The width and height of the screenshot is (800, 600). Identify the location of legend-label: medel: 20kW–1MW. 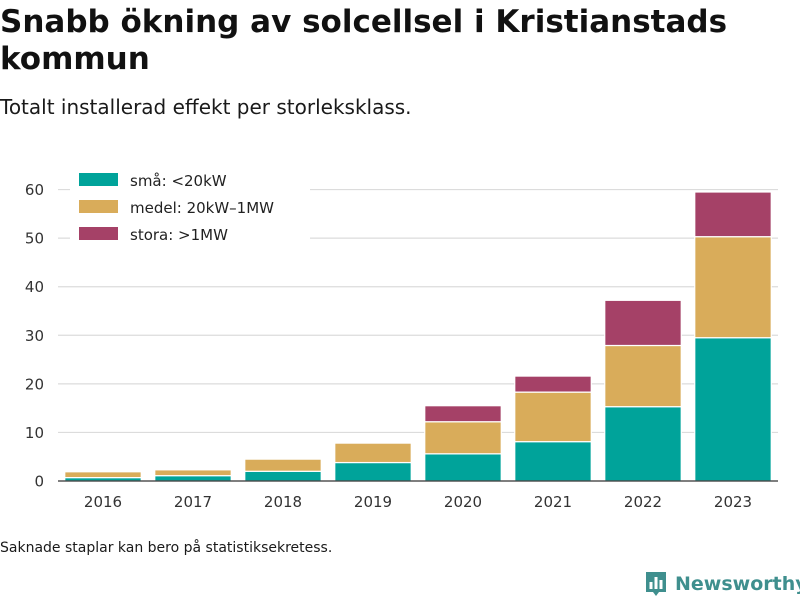
(202, 208).